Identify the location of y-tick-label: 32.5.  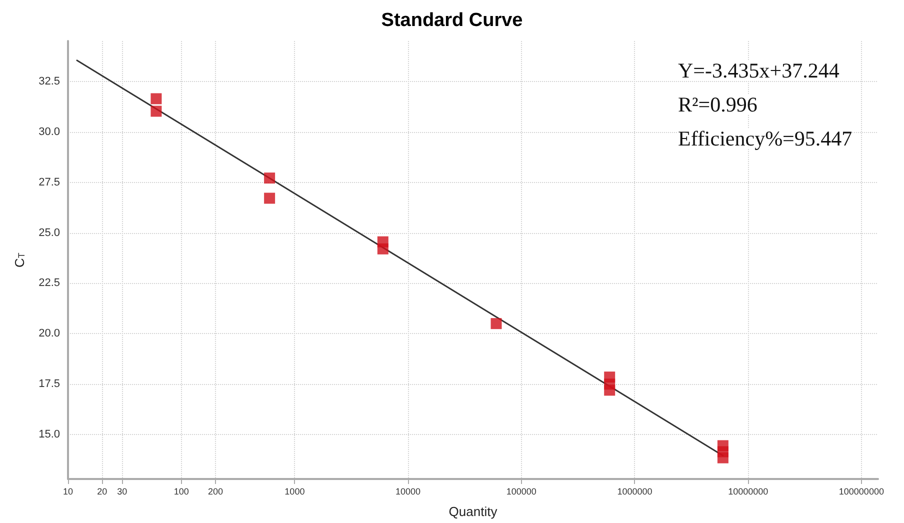
(49, 81).